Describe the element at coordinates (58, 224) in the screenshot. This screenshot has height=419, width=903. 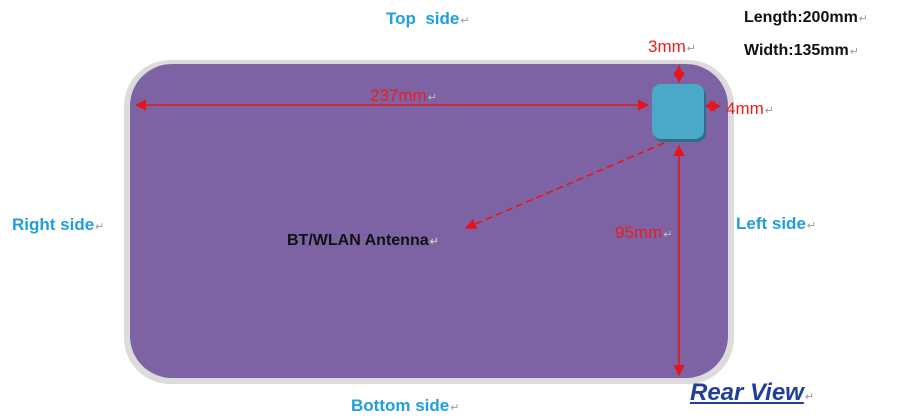
I see `right-side-label: Right side↵` at that location.